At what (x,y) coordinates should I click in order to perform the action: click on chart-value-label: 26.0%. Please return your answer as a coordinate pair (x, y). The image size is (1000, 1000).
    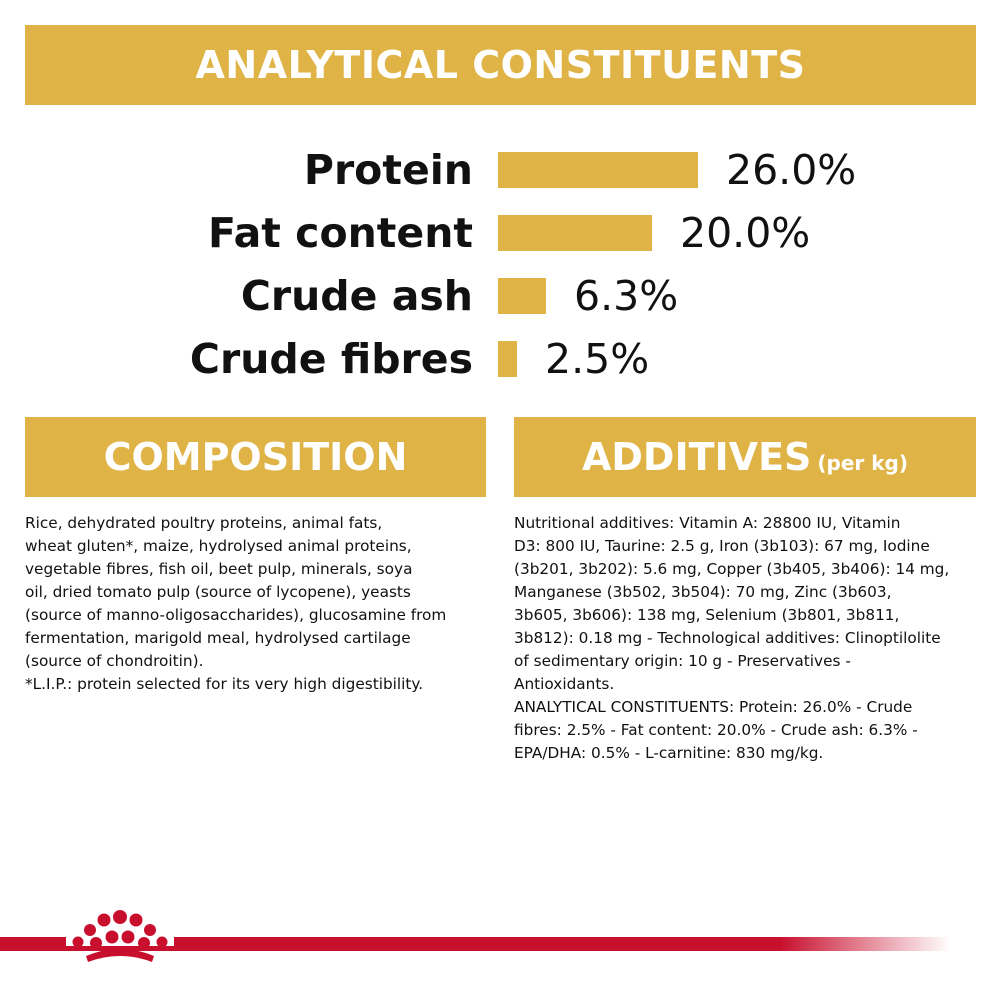
    Looking at the image, I should click on (791, 170).